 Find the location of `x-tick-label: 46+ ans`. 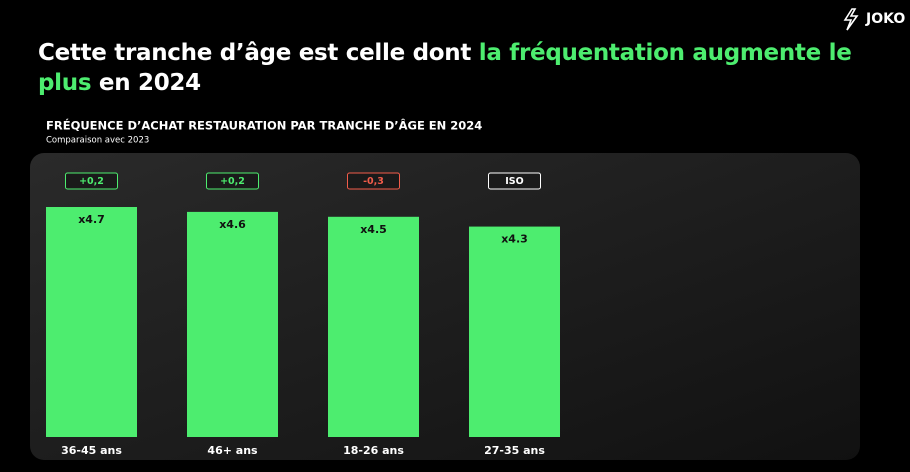

x-tick-label: 46+ ans is located at coordinates (232, 450).